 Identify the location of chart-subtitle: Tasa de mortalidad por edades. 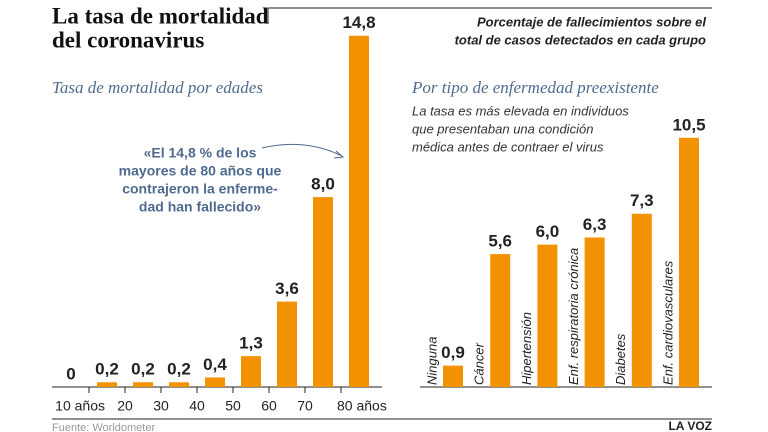
(157, 87).